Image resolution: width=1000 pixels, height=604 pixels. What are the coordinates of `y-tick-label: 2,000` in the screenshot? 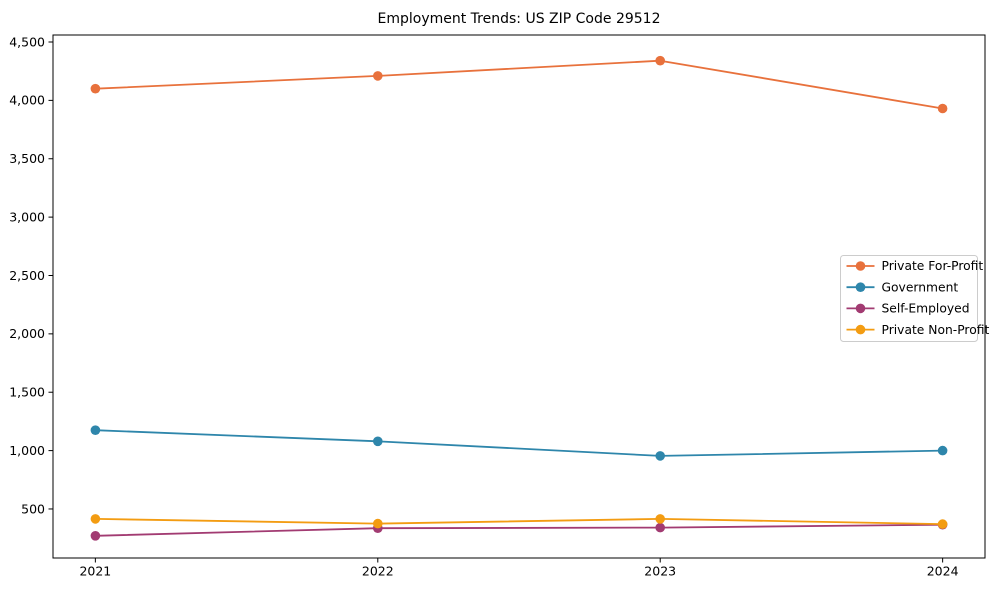 It's located at (27, 333).